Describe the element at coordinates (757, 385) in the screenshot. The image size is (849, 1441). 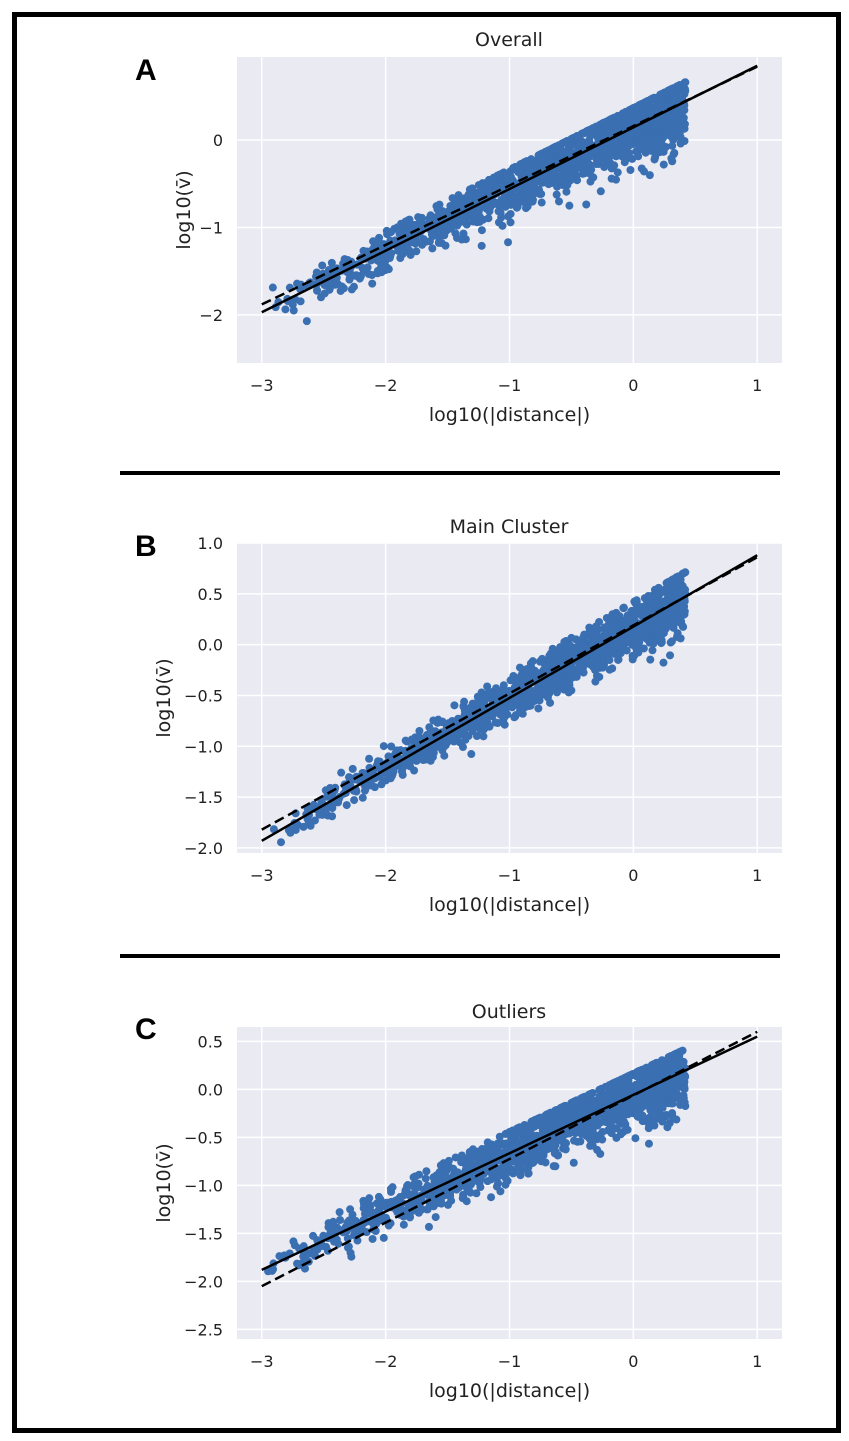
I see `x-tick-label: 1` at that location.